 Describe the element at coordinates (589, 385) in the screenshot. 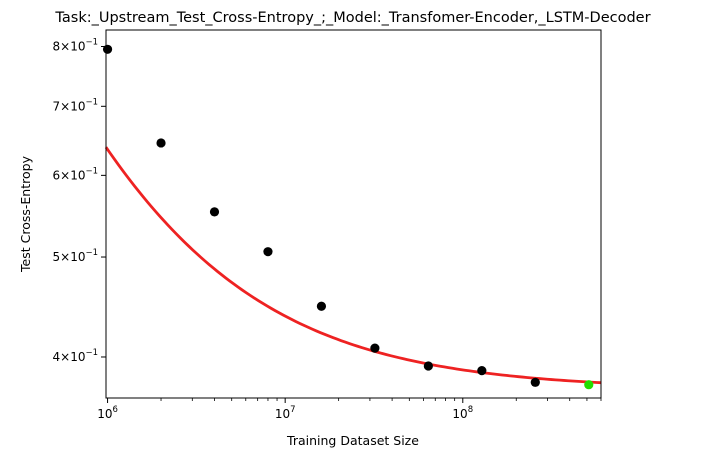

I see `highlight-point` at that location.